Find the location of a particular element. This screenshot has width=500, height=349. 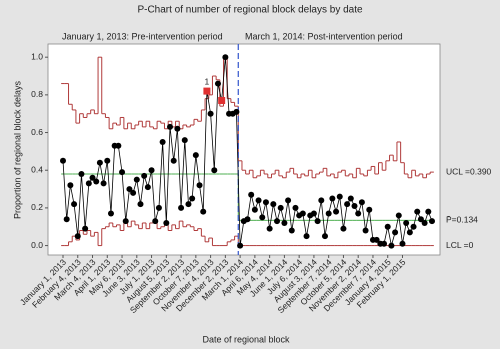

ucl-label: UCL =0.390 is located at coordinates (469, 171).